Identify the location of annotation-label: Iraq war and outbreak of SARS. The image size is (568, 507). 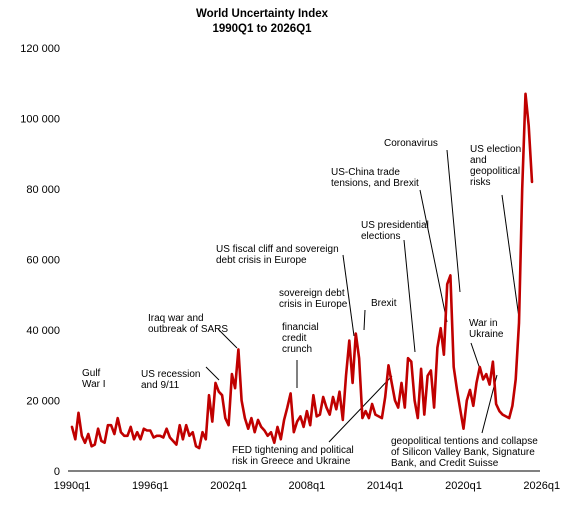
(188, 324).